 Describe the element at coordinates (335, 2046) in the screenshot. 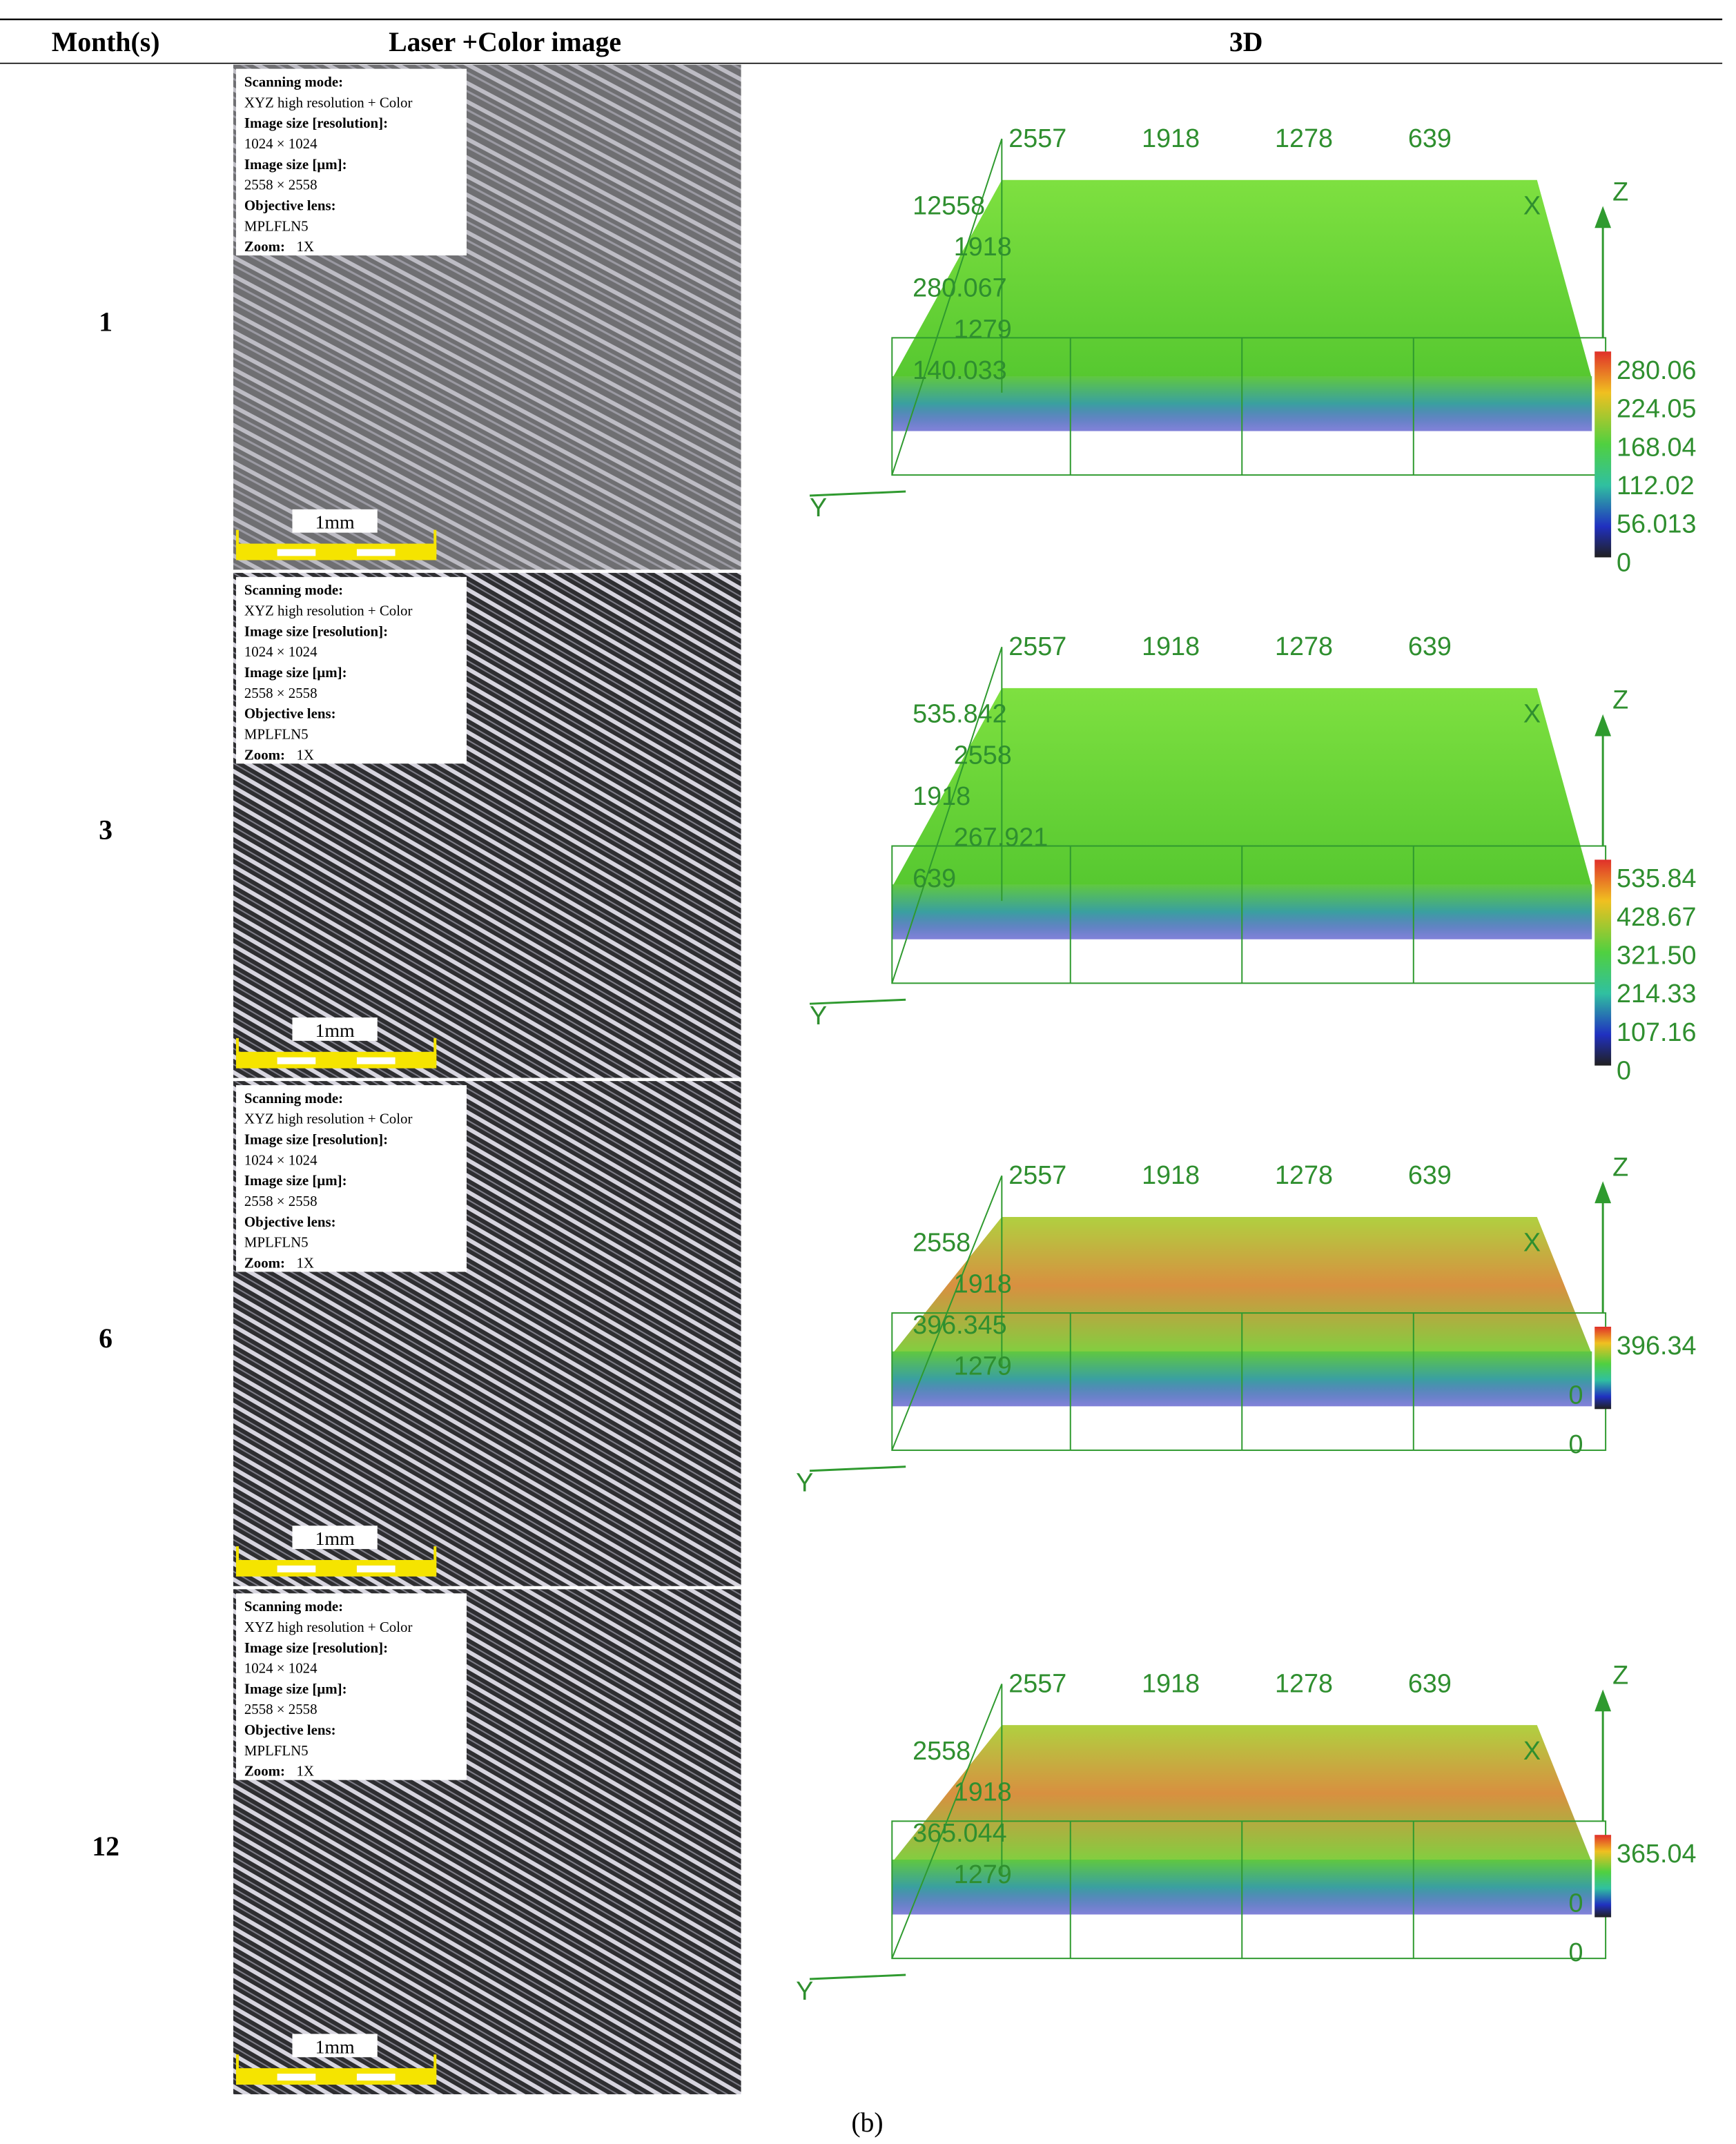

I see `scale-label-box` at that location.